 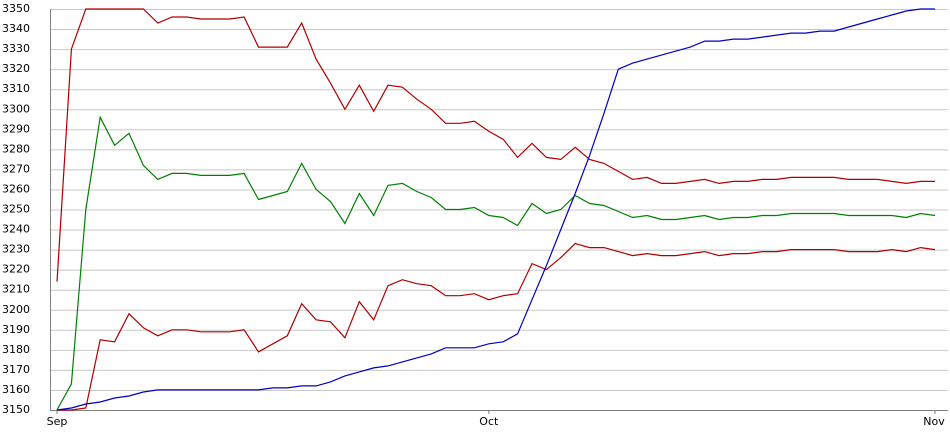 What do you see at coordinates (16, 229) in the screenshot?
I see `y-tick-label: 3240` at bounding box center [16, 229].